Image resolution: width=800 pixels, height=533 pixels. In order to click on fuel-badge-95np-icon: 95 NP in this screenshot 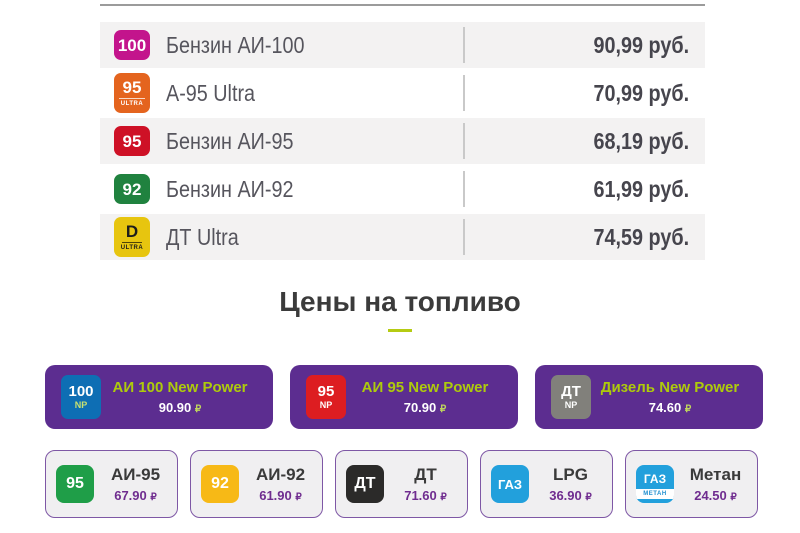, I will do `click(326, 397)`.